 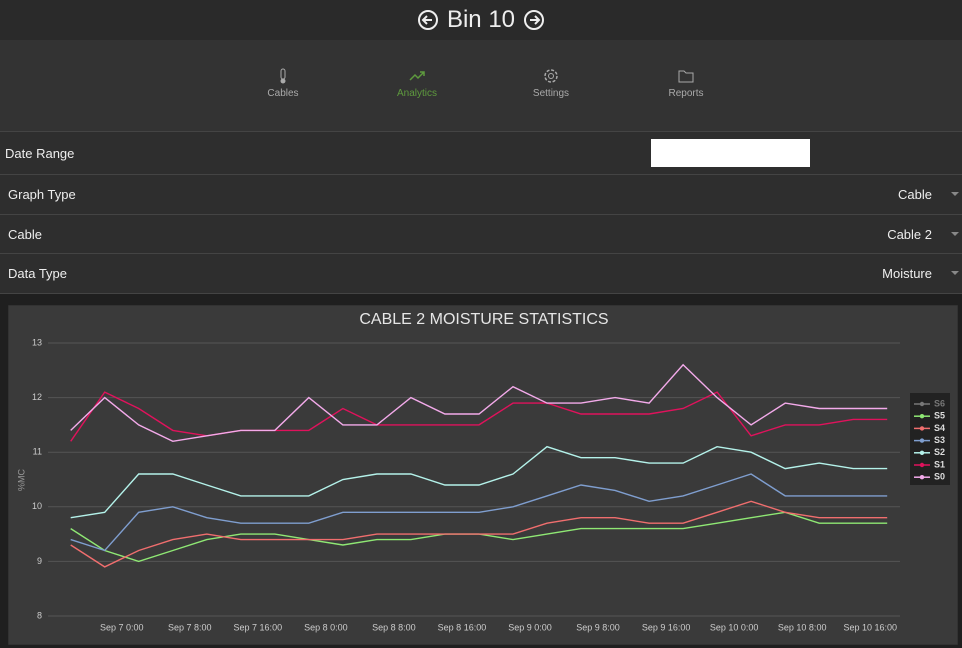 I want to click on nav-tab: Settings, so click(x=551, y=83).